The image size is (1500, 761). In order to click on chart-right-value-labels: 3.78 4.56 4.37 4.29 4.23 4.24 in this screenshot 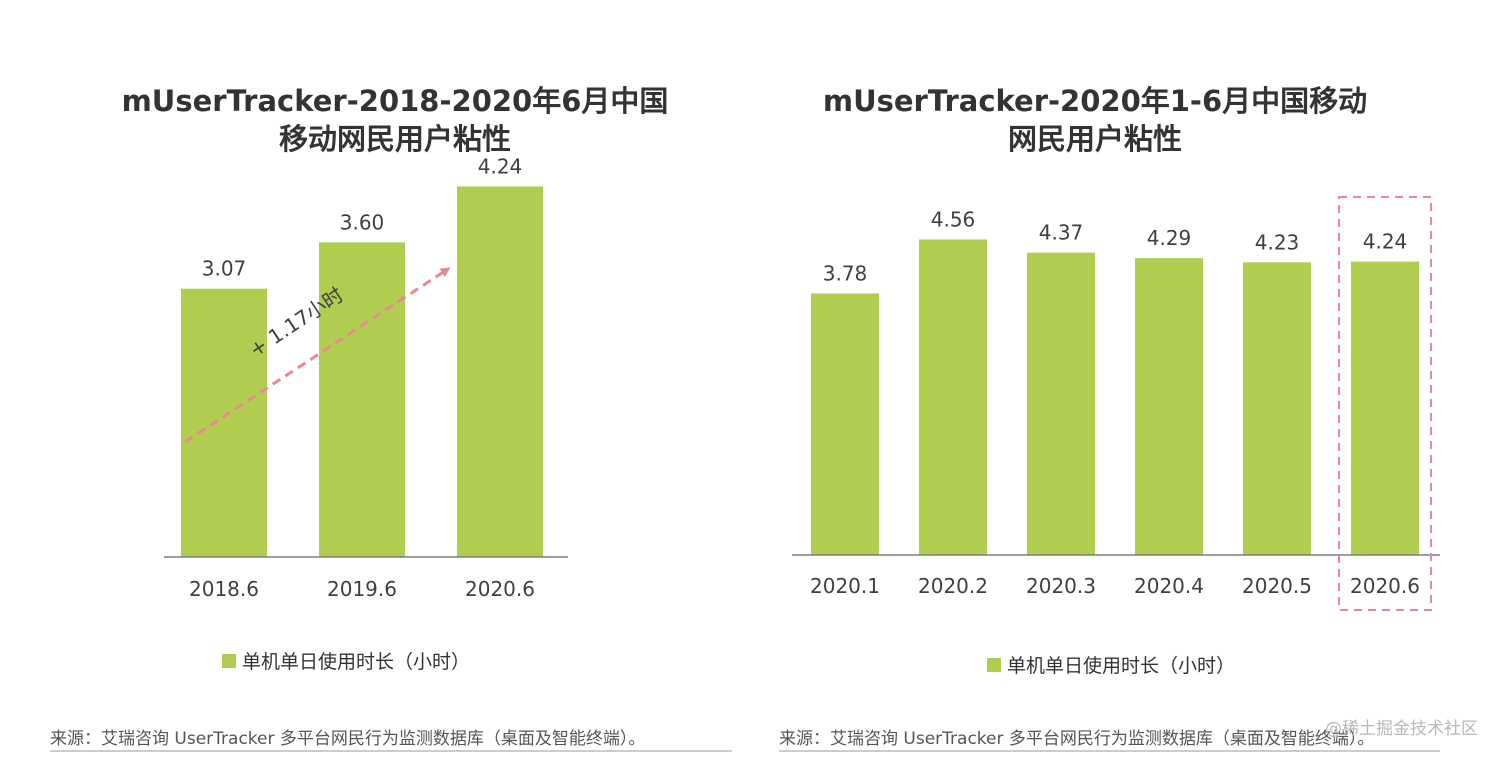, I will do `click(1115, 246)`.